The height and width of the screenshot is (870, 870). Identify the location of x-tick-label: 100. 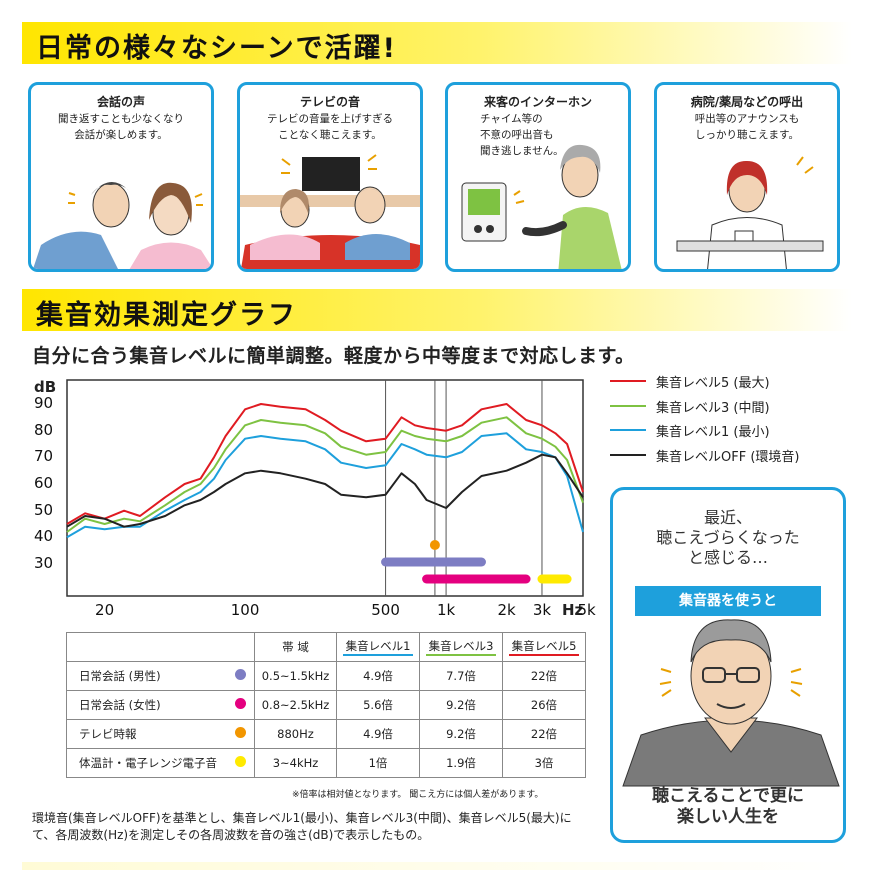
(245, 610).